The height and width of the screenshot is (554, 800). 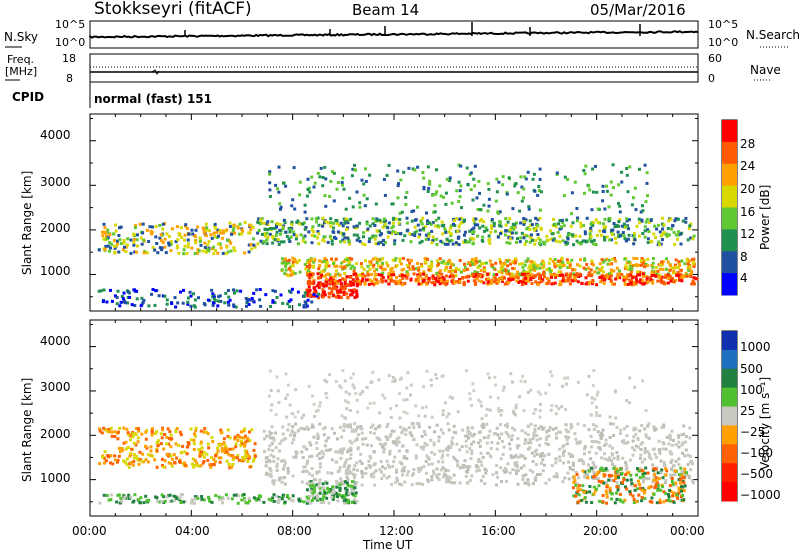 I want to click on vel-cb-tick-neg100: −100, so click(x=756, y=453).